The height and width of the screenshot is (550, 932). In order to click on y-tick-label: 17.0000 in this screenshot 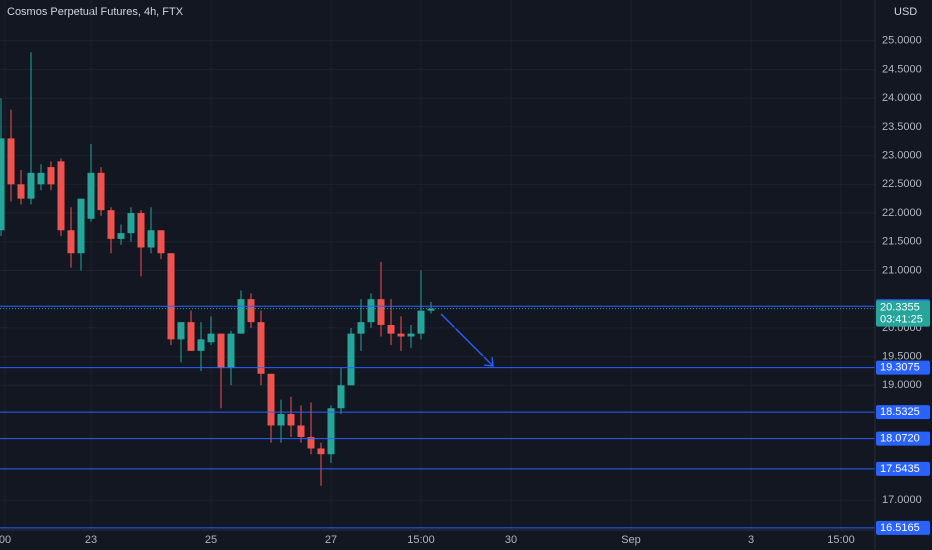, I will do `click(902, 500)`.